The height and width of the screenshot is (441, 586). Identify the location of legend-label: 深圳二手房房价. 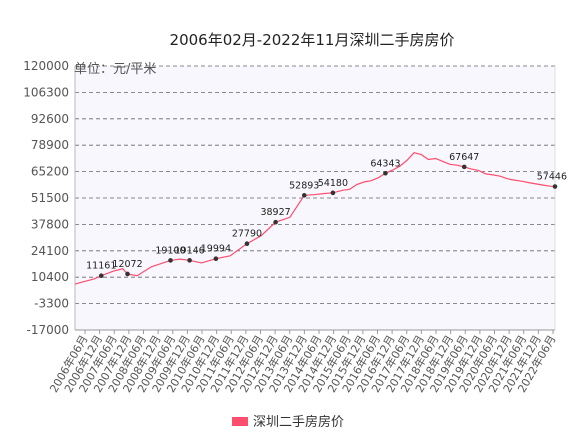
(298, 422).